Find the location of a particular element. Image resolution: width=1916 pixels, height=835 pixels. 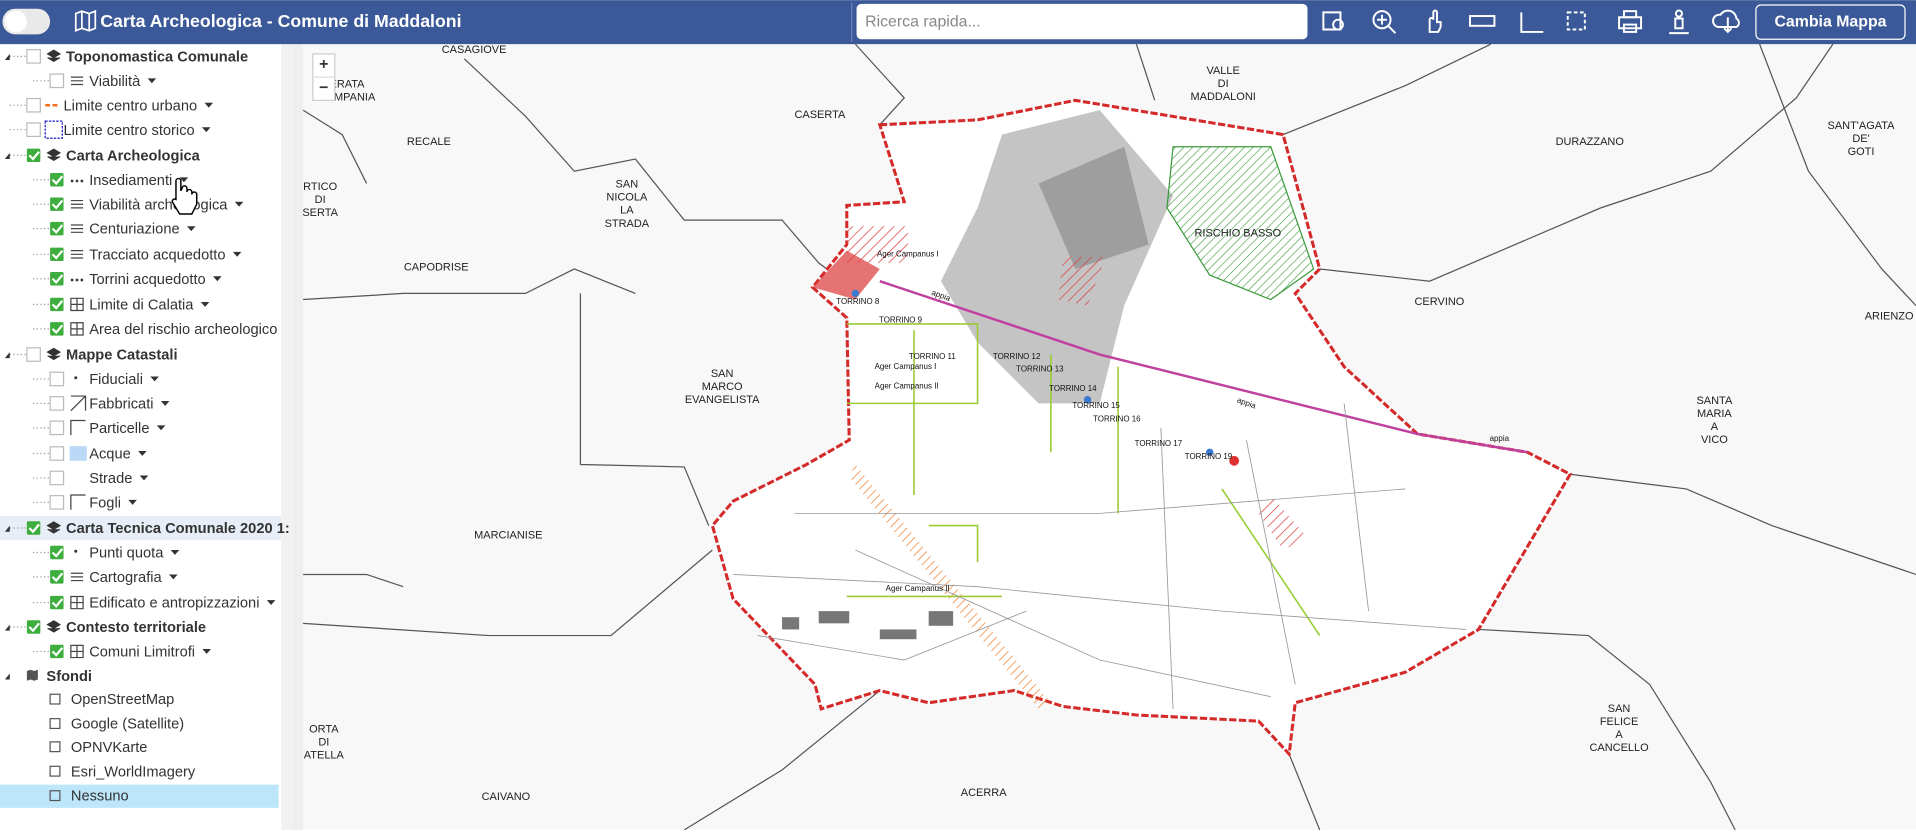

zoom-in: + is located at coordinates (323, 64).